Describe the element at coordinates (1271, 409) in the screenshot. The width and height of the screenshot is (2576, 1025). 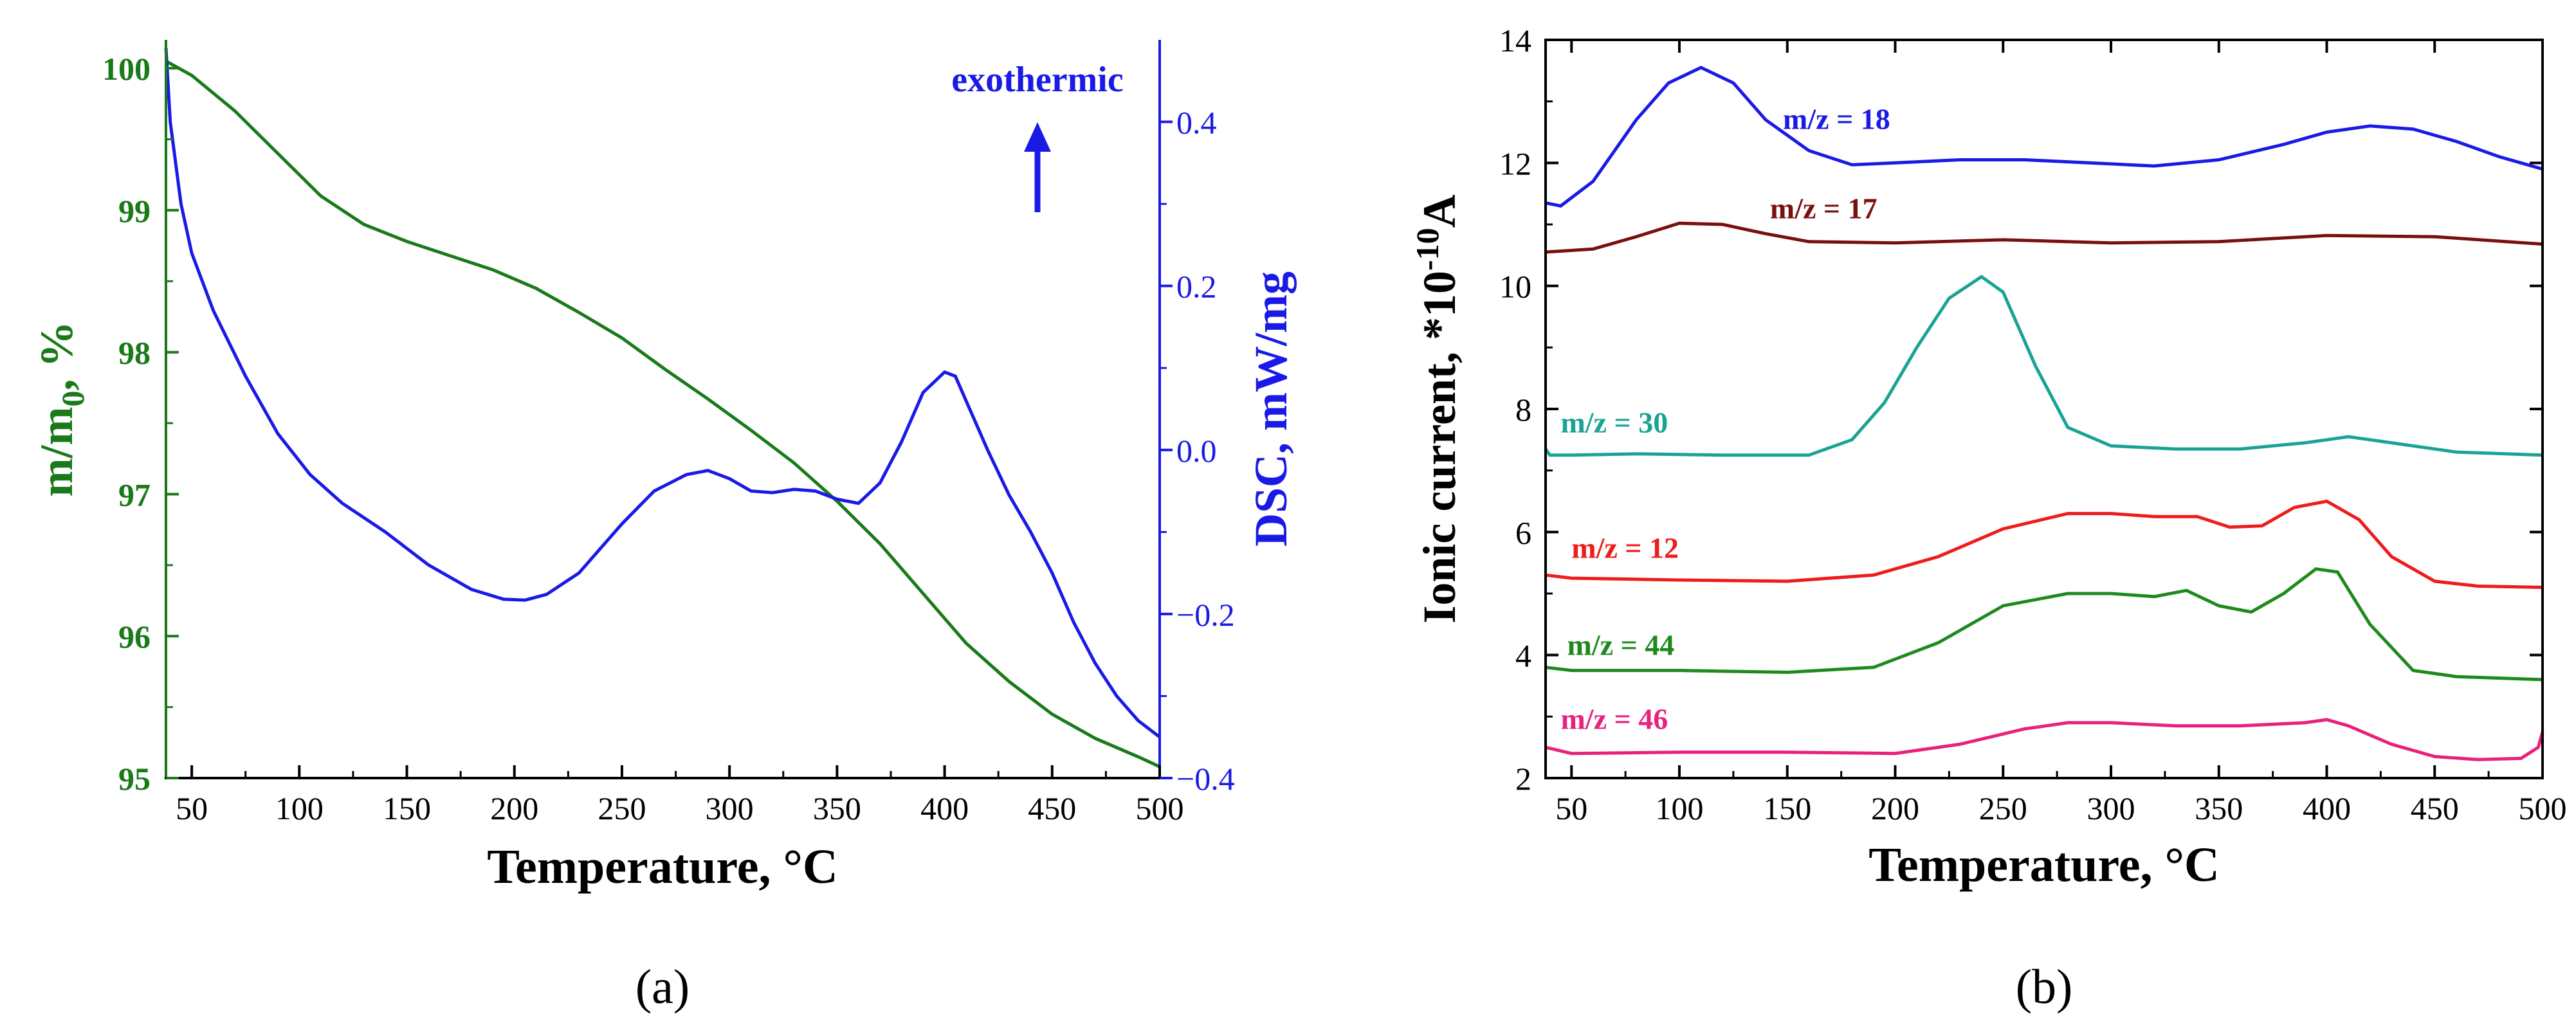
I see `panel-a-y-right-axis-title: DSC, mW/mg` at that location.